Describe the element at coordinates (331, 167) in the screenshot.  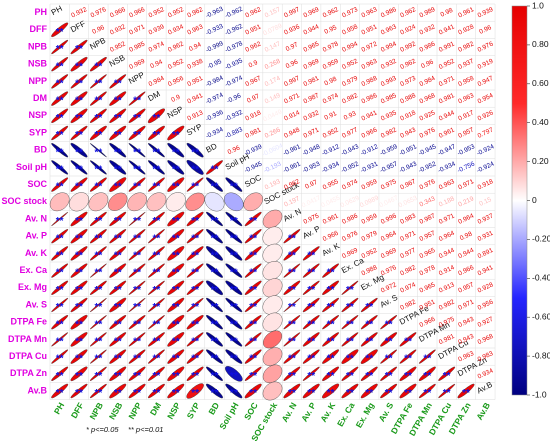
I see `correlation-value: -0.934` at that location.